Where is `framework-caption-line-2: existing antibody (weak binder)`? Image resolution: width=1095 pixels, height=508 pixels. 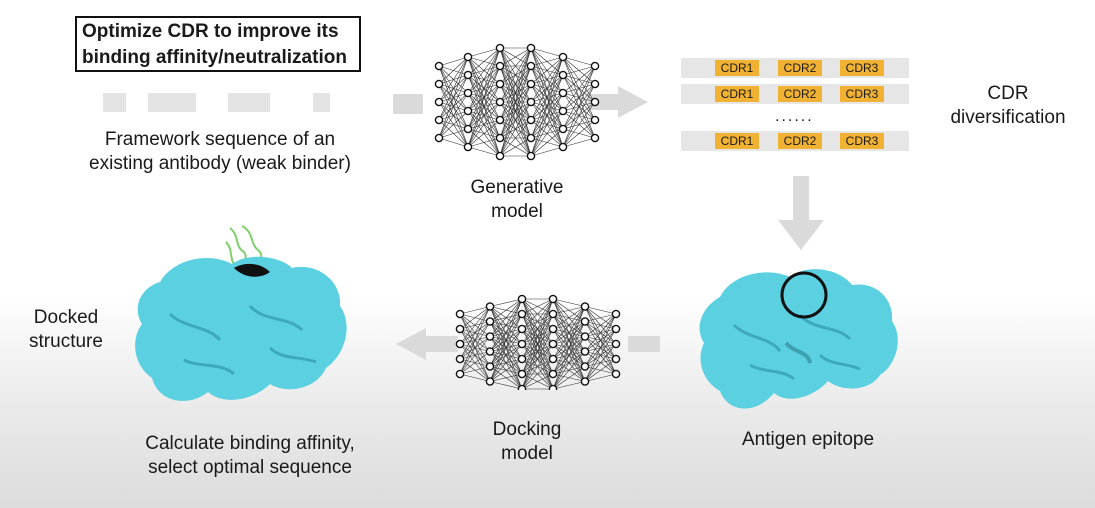 framework-caption-line-2: existing antibody (weak binder) is located at coordinates (220, 163).